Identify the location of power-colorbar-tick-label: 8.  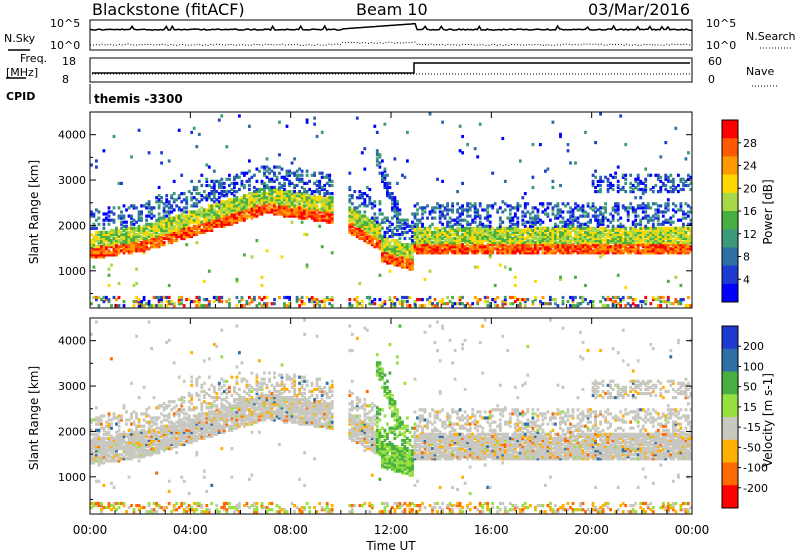
(746, 257).